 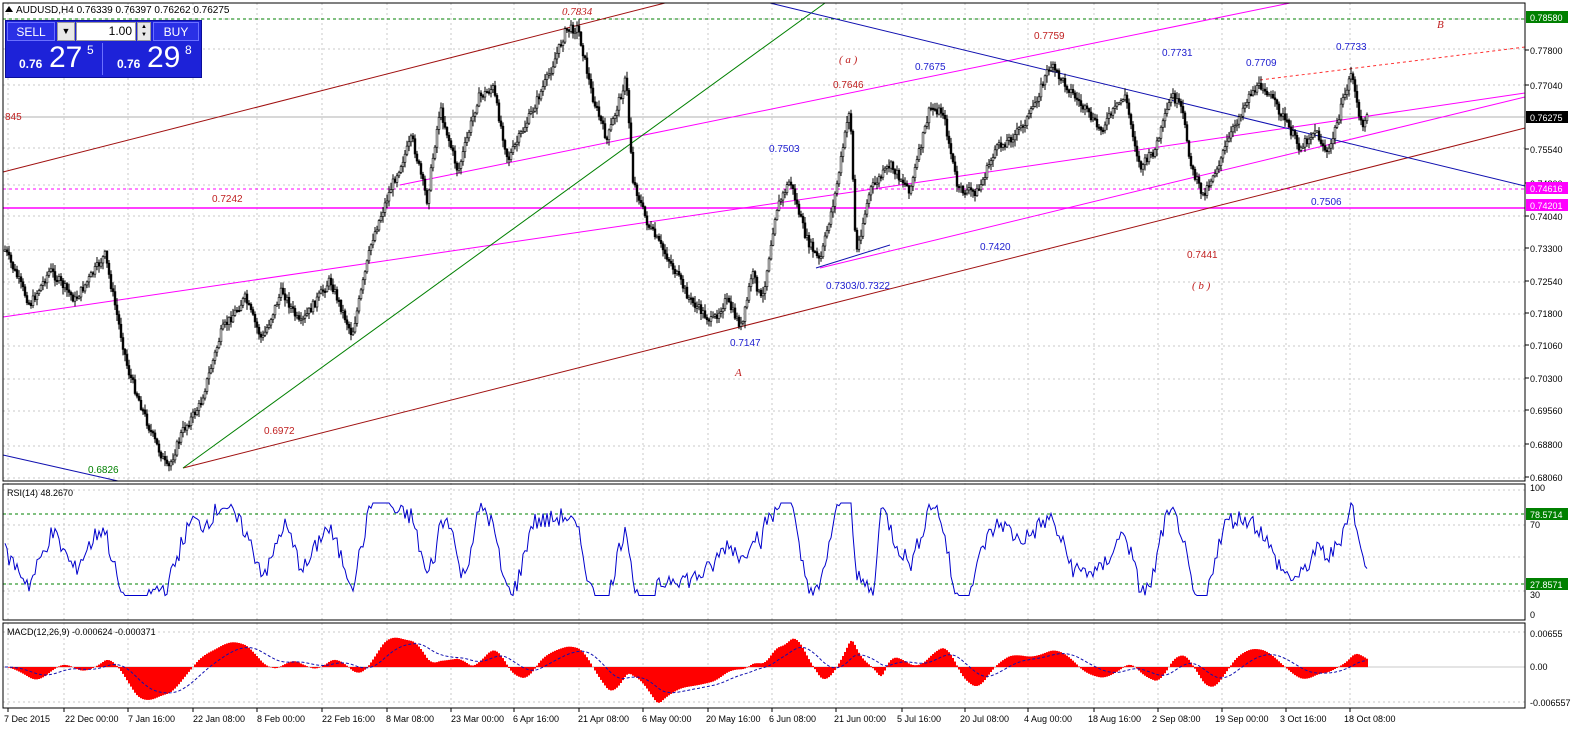 I want to click on price-tag-box, so click(x=1547, y=117).